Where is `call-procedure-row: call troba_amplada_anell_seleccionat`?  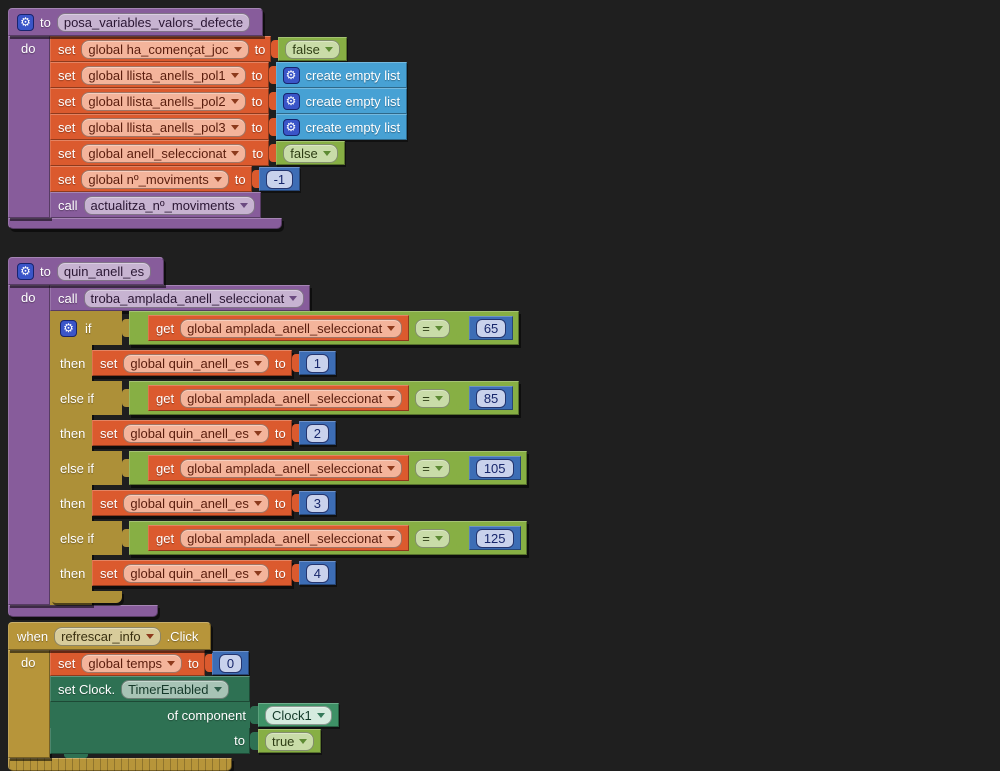
call-procedure-row: call troba_amplada_anell_seleccionat is located at coordinates (180, 298).